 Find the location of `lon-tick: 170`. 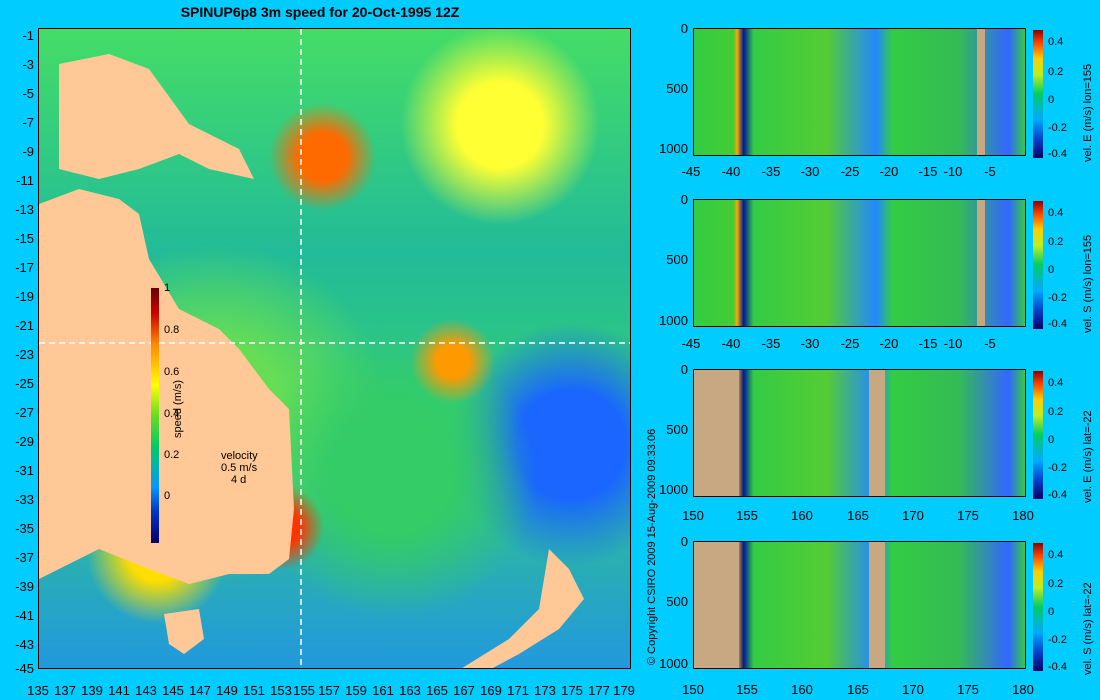

lon-tick: 170 is located at coordinates (913, 689).